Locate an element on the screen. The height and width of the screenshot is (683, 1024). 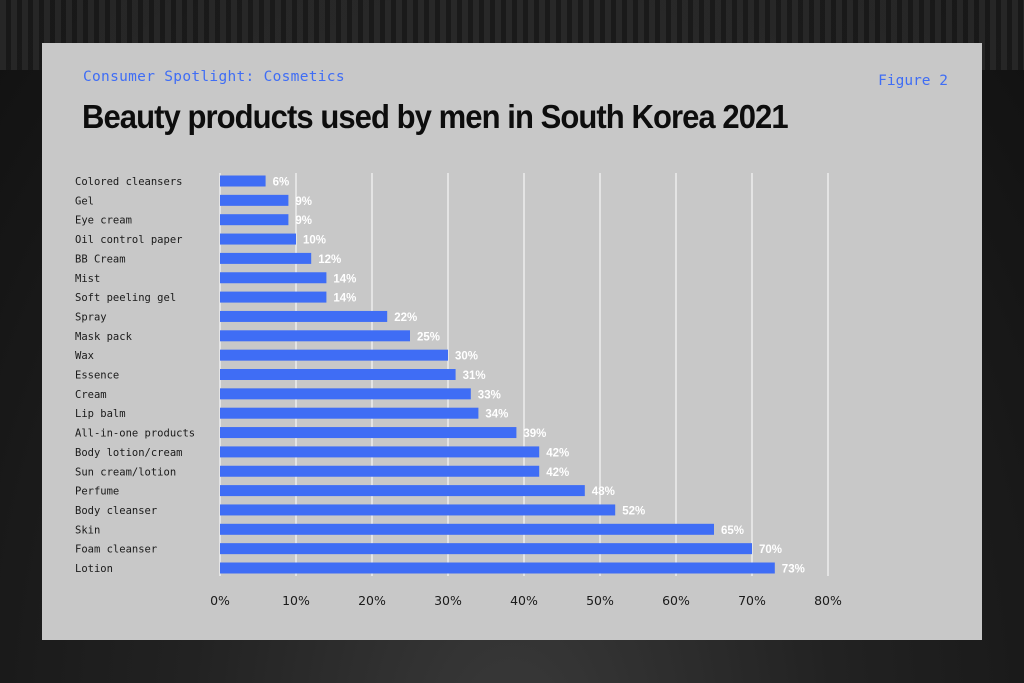
category-label: Wax is located at coordinates (84, 356).